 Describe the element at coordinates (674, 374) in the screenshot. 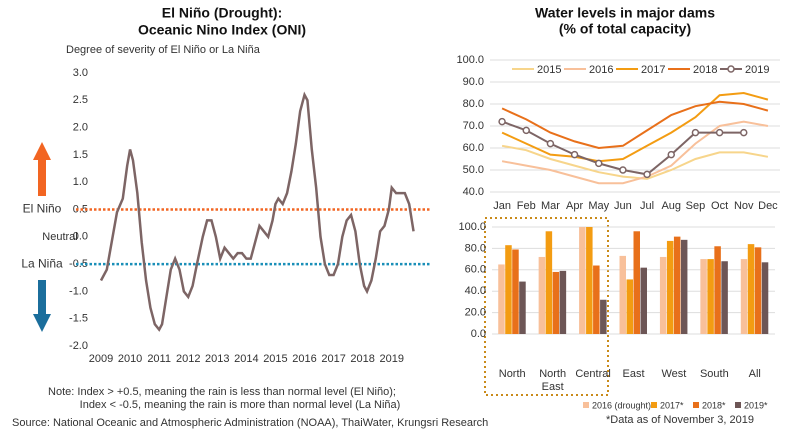

I see `x-tick-label: West` at that location.